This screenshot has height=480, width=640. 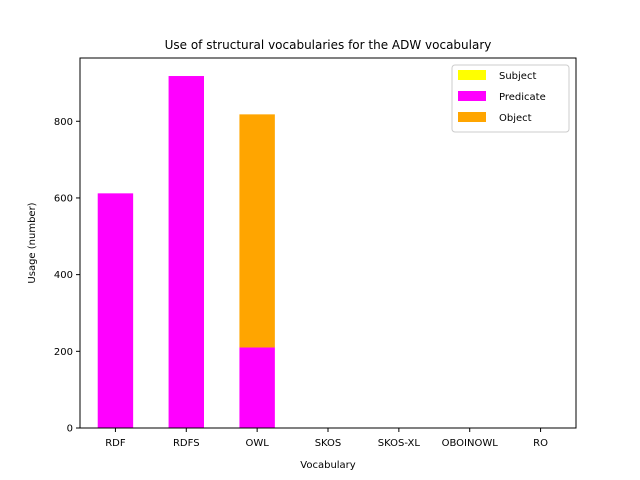 I want to click on legend-label-subject: Subject, so click(x=517, y=76).